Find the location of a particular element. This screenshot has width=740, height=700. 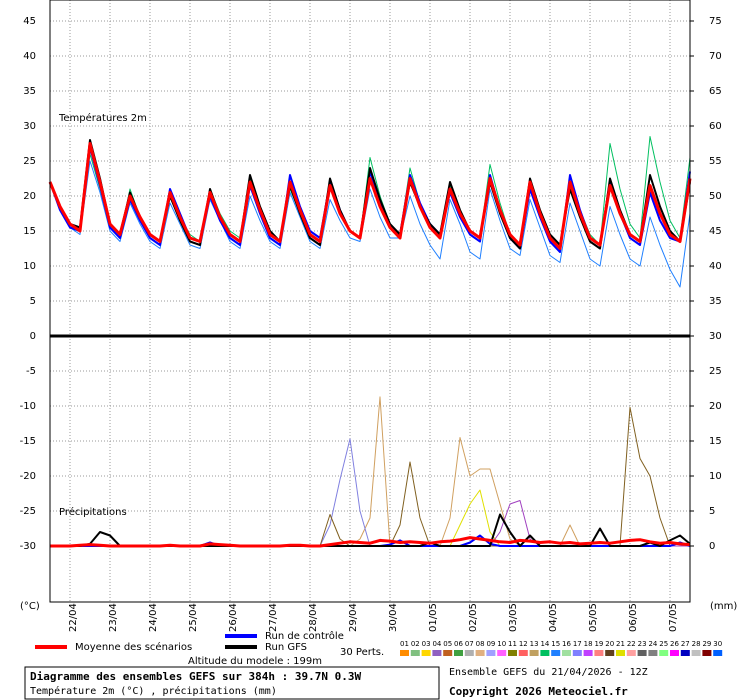

perturbation-label: 01 is located at coordinates (404, 644).